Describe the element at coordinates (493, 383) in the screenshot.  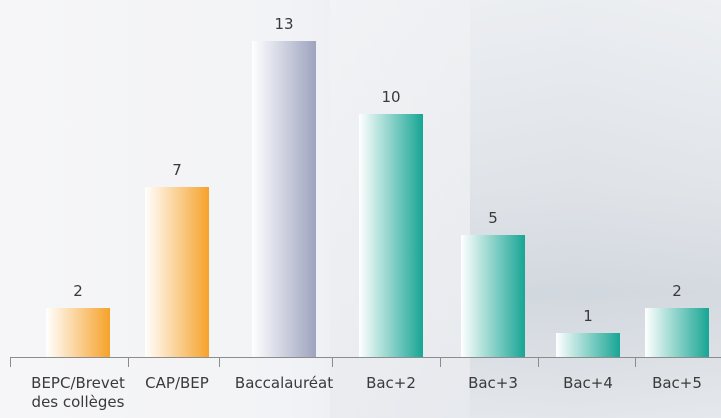
I see `x-tick-label: Bac+3` at that location.